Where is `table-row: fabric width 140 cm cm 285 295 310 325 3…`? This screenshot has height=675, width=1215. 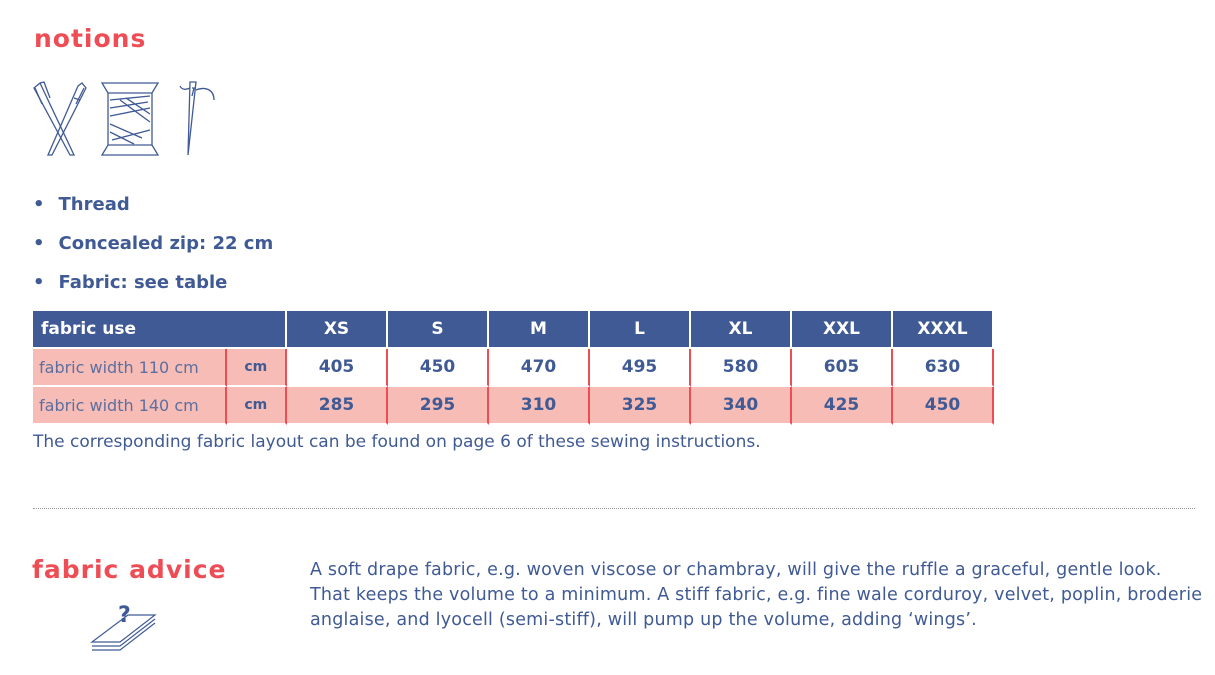
table-row: fabric width 140 cm cm 285 295 310 325 3… is located at coordinates (513, 406).